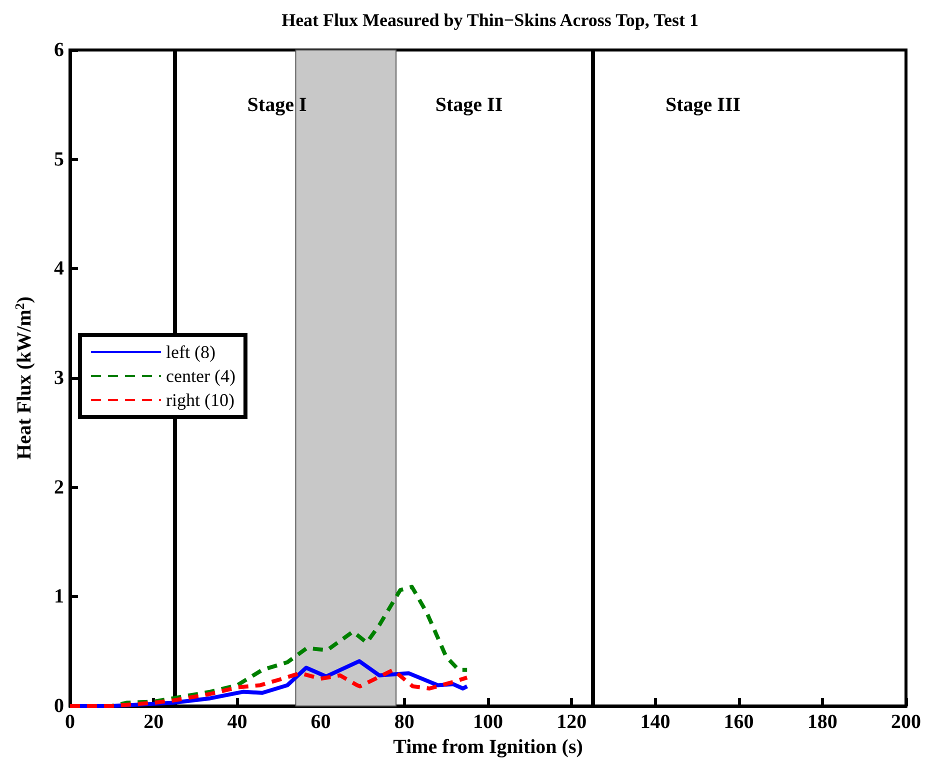 The height and width of the screenshot is (771, 928). What do you see at coordinates (24, 378) in the screenshot?
I see `y-axis-title: Heat Flux (kW/m2)` at bounding box center [24, 378].